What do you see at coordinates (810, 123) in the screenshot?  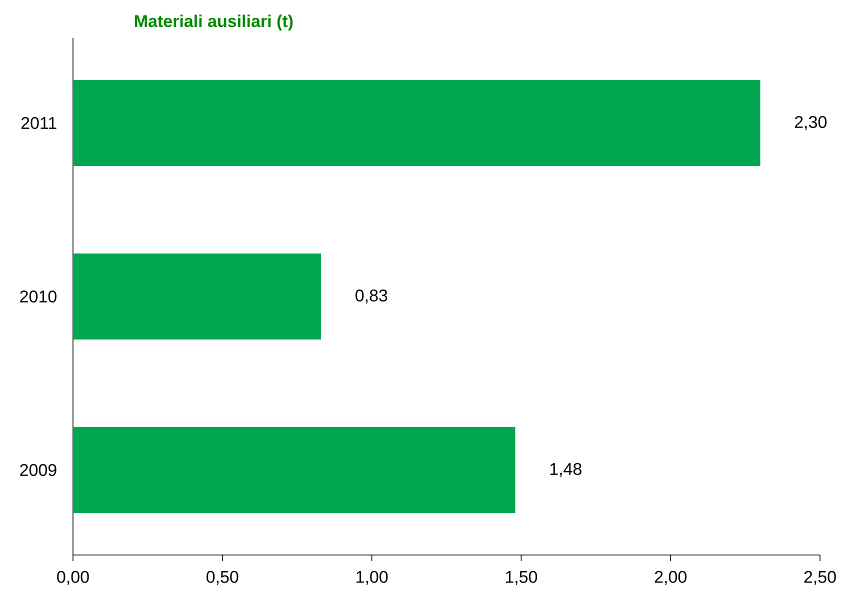 I see `data-label: 2,30` at bounding box center [810, 123].